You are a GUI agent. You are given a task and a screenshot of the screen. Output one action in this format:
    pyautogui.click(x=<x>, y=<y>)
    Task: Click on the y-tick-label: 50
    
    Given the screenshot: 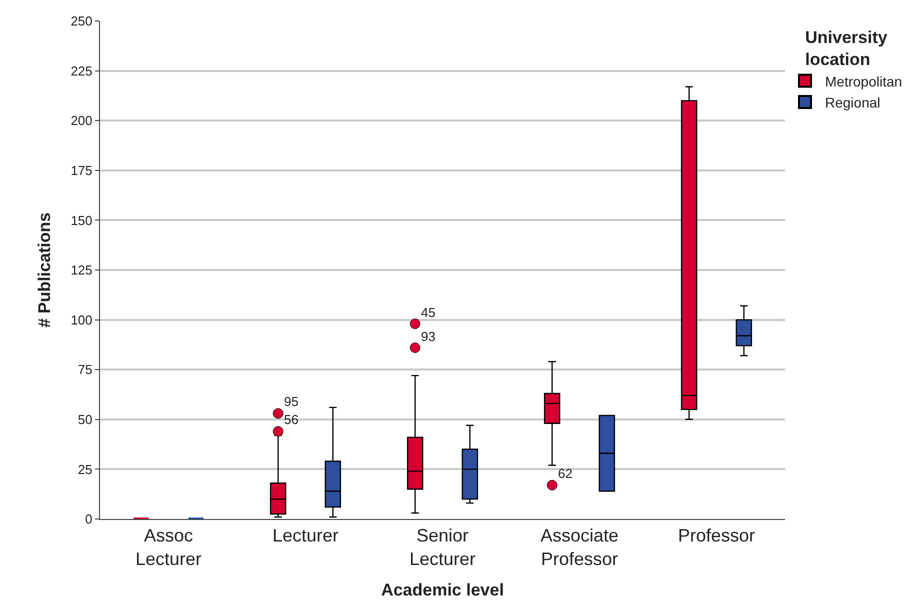 What is the action you would take?
    pyautogui.click(x=85, y=419)
    